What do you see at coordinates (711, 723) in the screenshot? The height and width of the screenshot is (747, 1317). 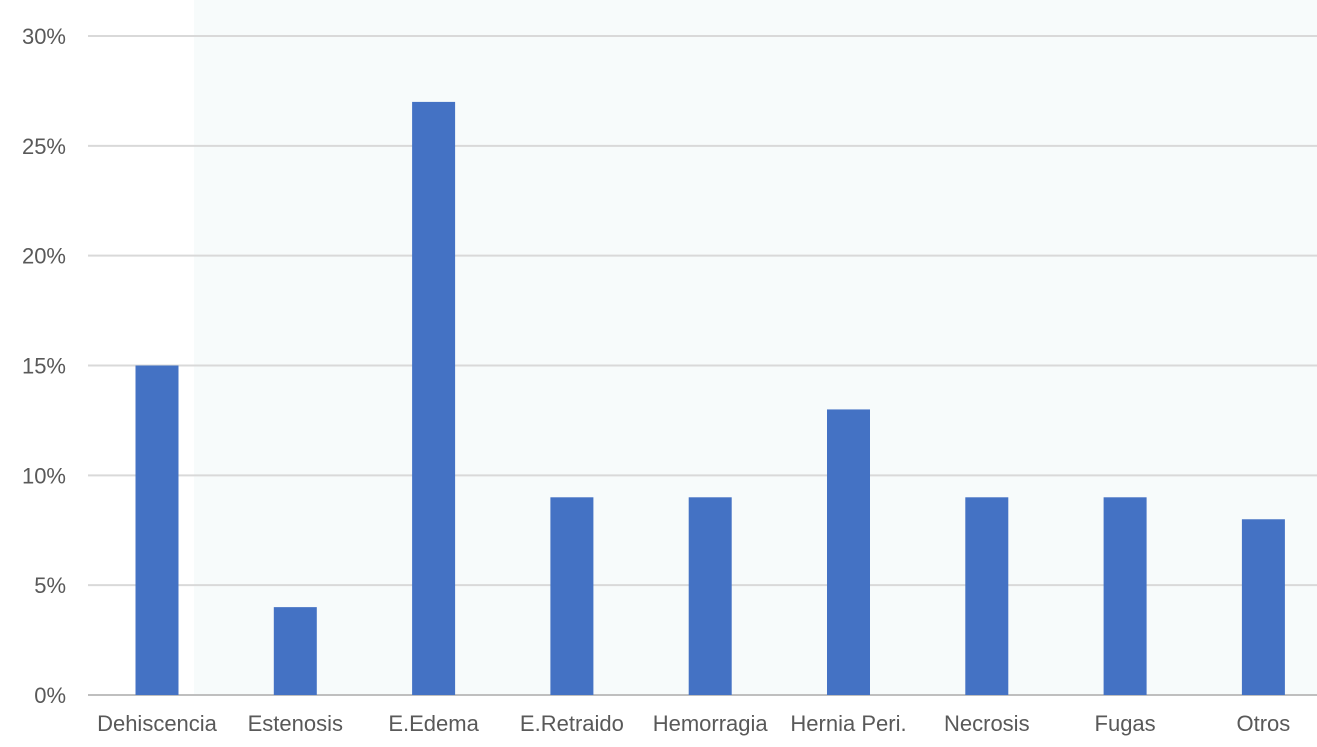 I see `x-tick-label: Hemorragia` at bounding box center [711, 723].